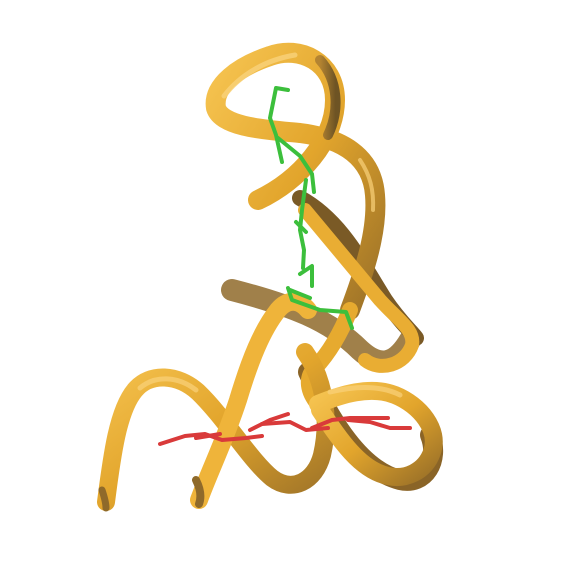  What do you see at coordinates (285, 429) in the screenshot?
I see `red-stick-residues` at bounding box center [285, 429].